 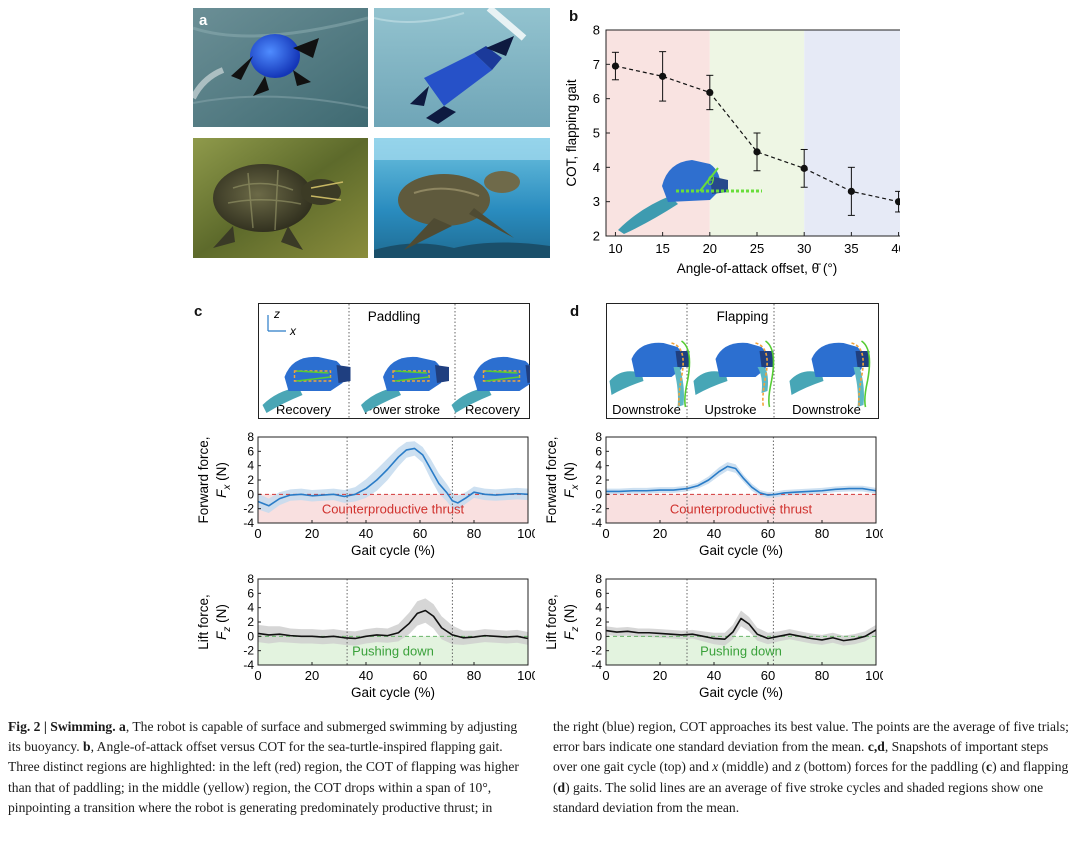 I want to click on negative-region-band, so click(x=741, y=508).